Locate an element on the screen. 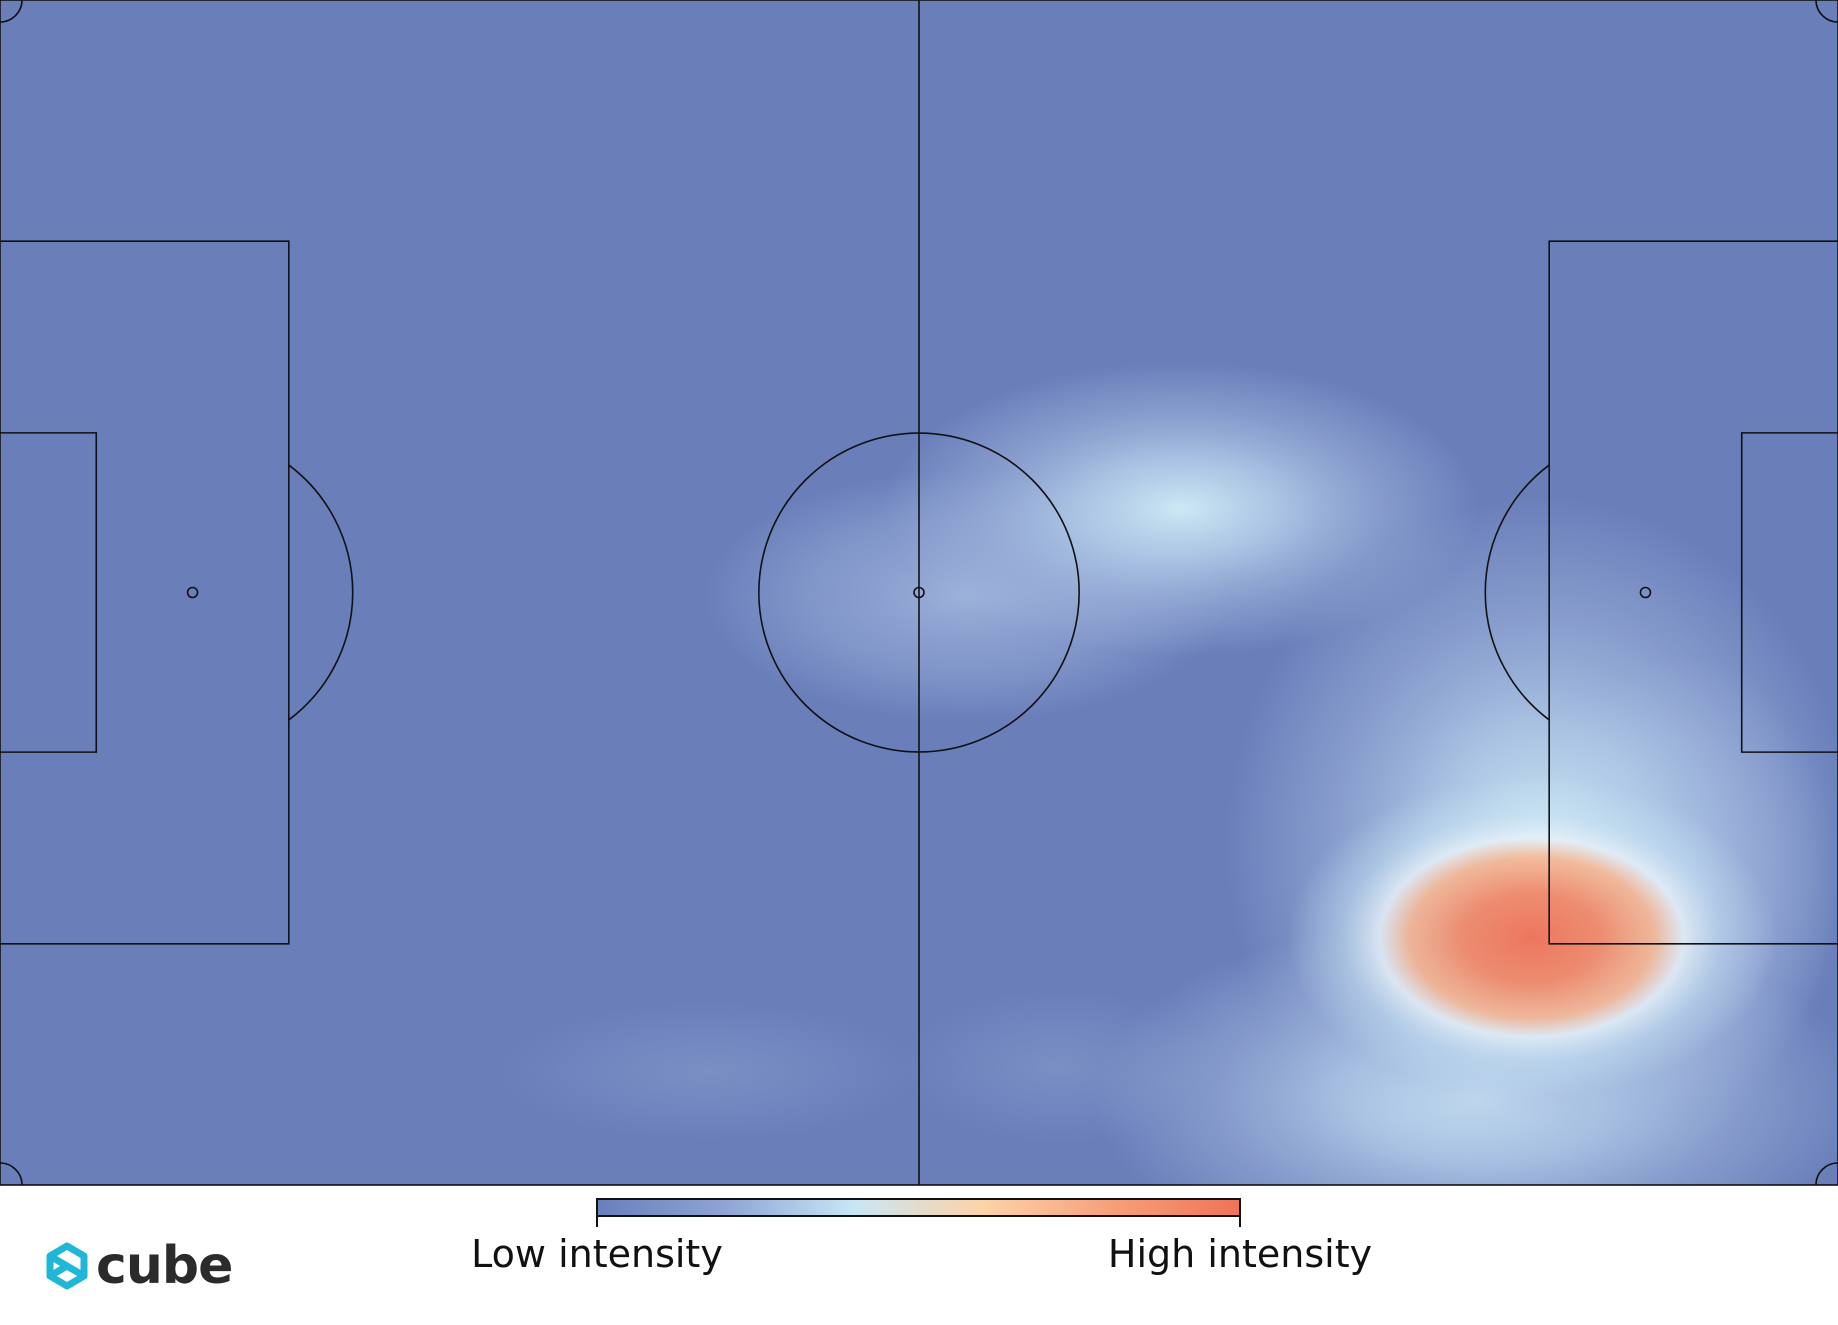 The image size is (1838, 1325). colorbar is located at coordinates (918, 1207).